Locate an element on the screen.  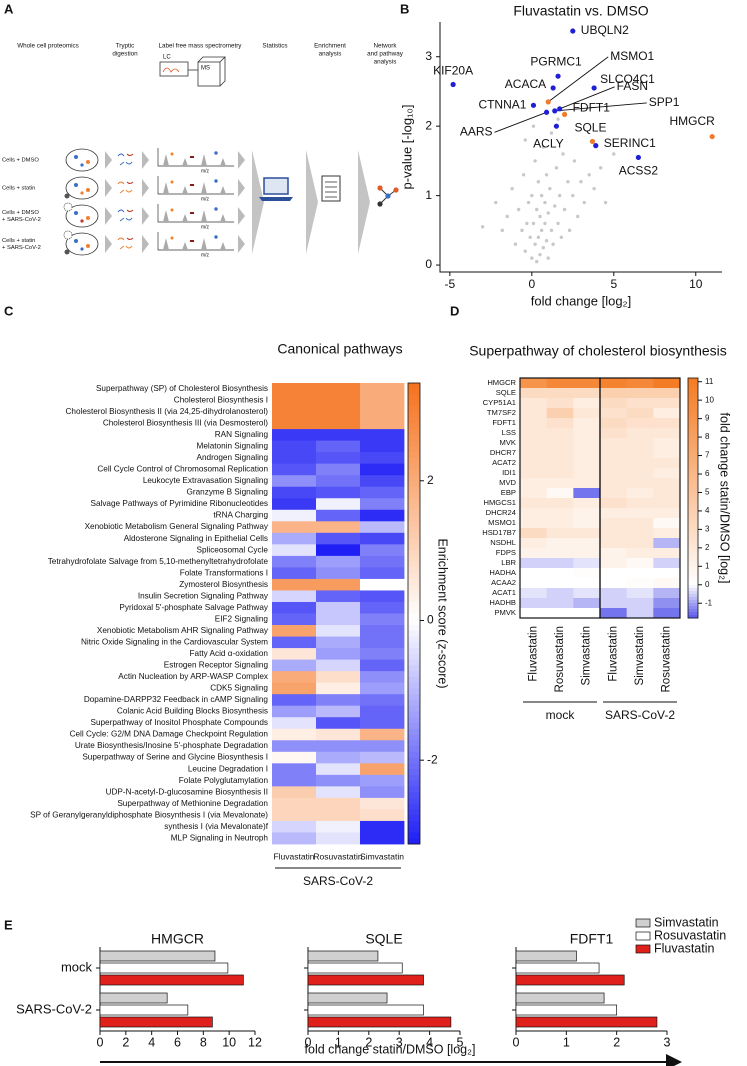
x-tick-label: 2 is located at coordinates (125, 1042).